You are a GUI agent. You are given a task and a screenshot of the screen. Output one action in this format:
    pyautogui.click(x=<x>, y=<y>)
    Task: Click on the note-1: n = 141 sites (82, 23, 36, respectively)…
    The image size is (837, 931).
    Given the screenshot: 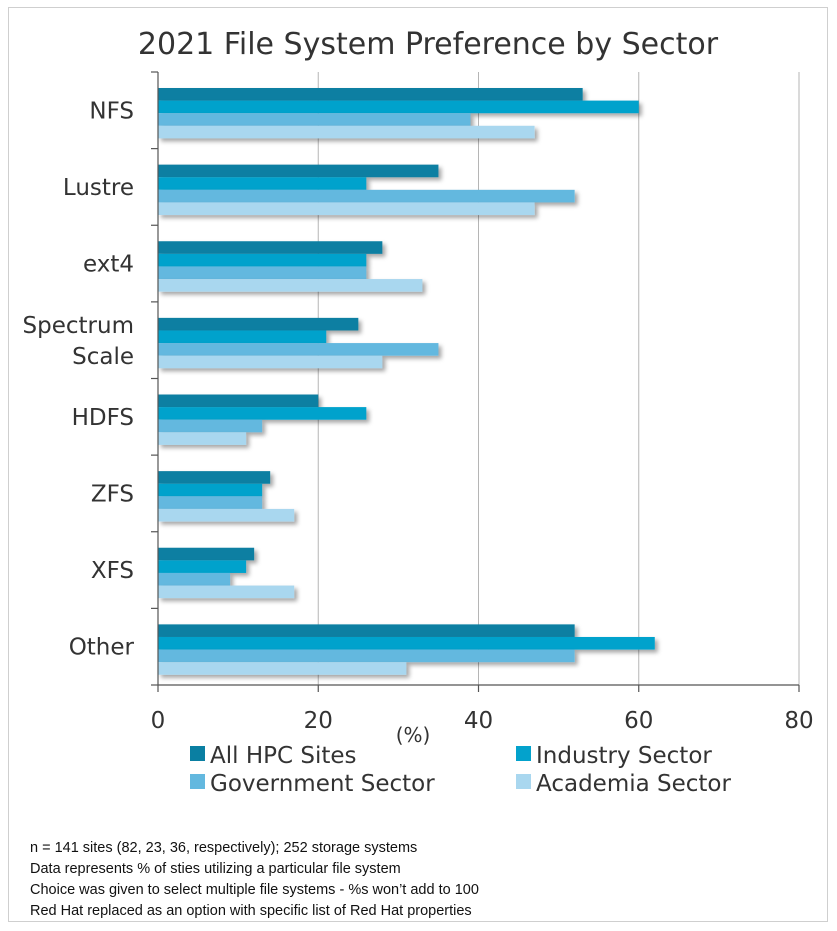 What is the action you would take?
    pyautogui.click(x=224, y=848)
    